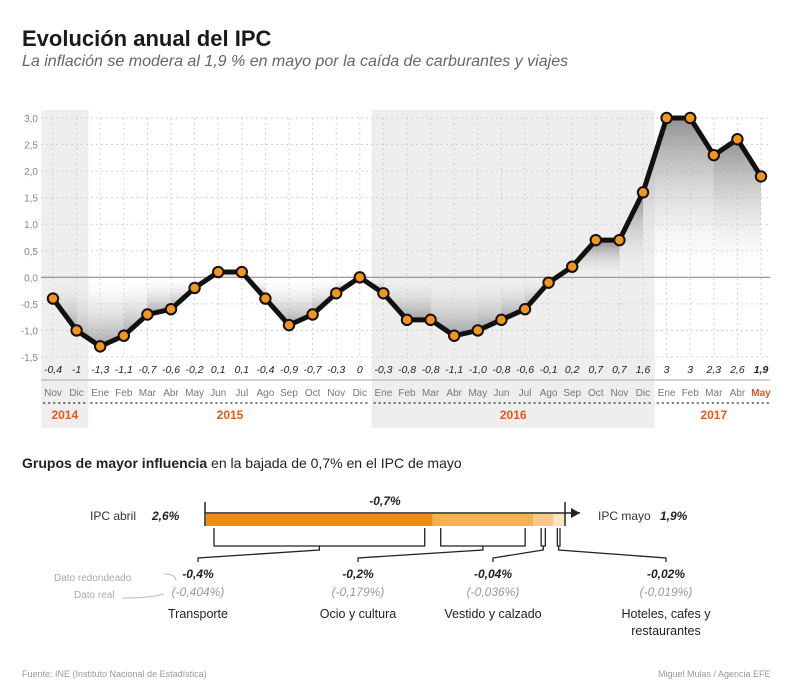 The height and width of the screenshot is (687, 800). I want to click on y-tick-label: -0,5, so click(30, 305).